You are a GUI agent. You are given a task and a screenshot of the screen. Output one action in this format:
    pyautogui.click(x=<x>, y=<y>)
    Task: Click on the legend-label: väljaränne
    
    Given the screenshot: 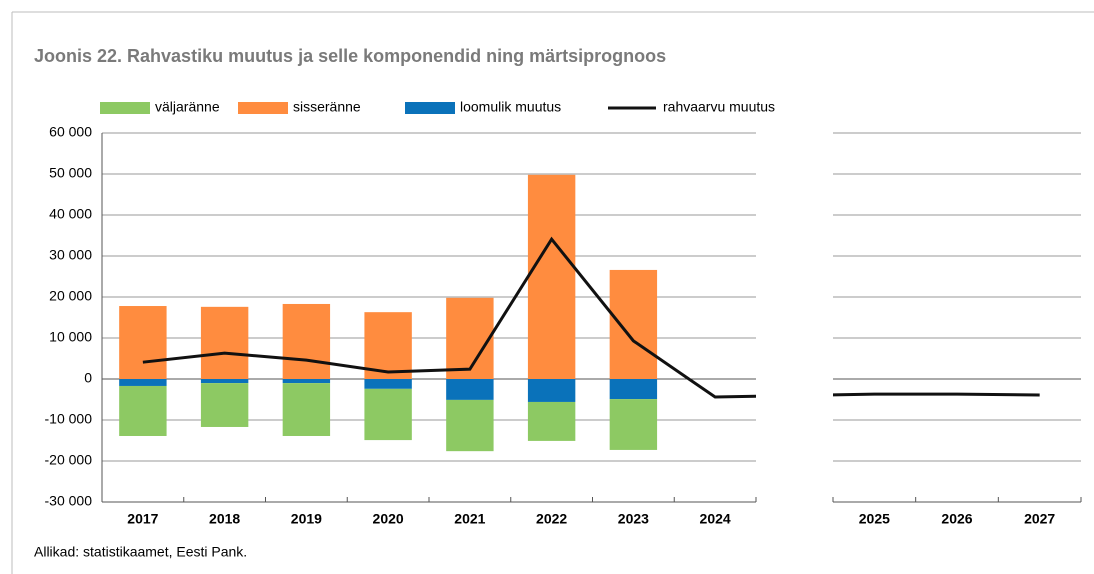 What is the action you would take?
    pyautogui.click(x=187, y=107)
    